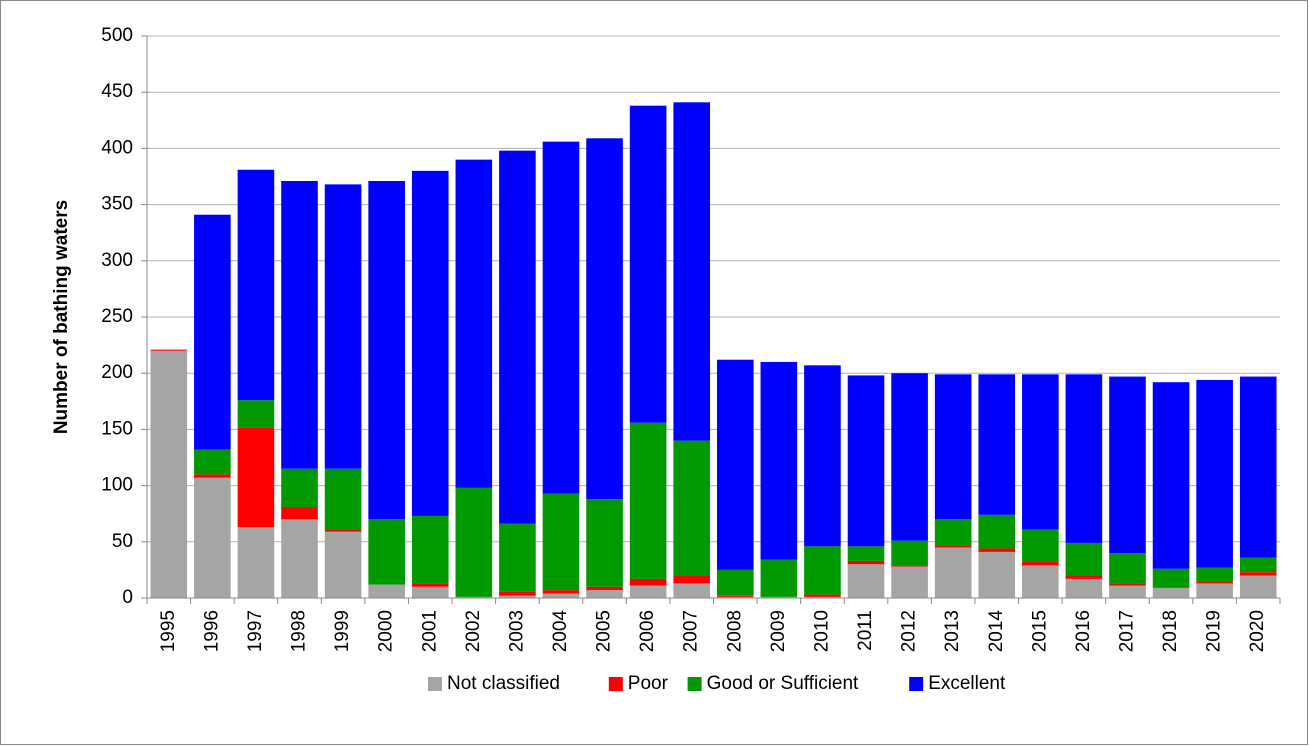 Image resolution: width=1309 pixels, height=746 pixels. What do you see at coordinates (967, 683) in the screenshot?
I see `legend-label: Excellent` at bounding box center [967, 683].